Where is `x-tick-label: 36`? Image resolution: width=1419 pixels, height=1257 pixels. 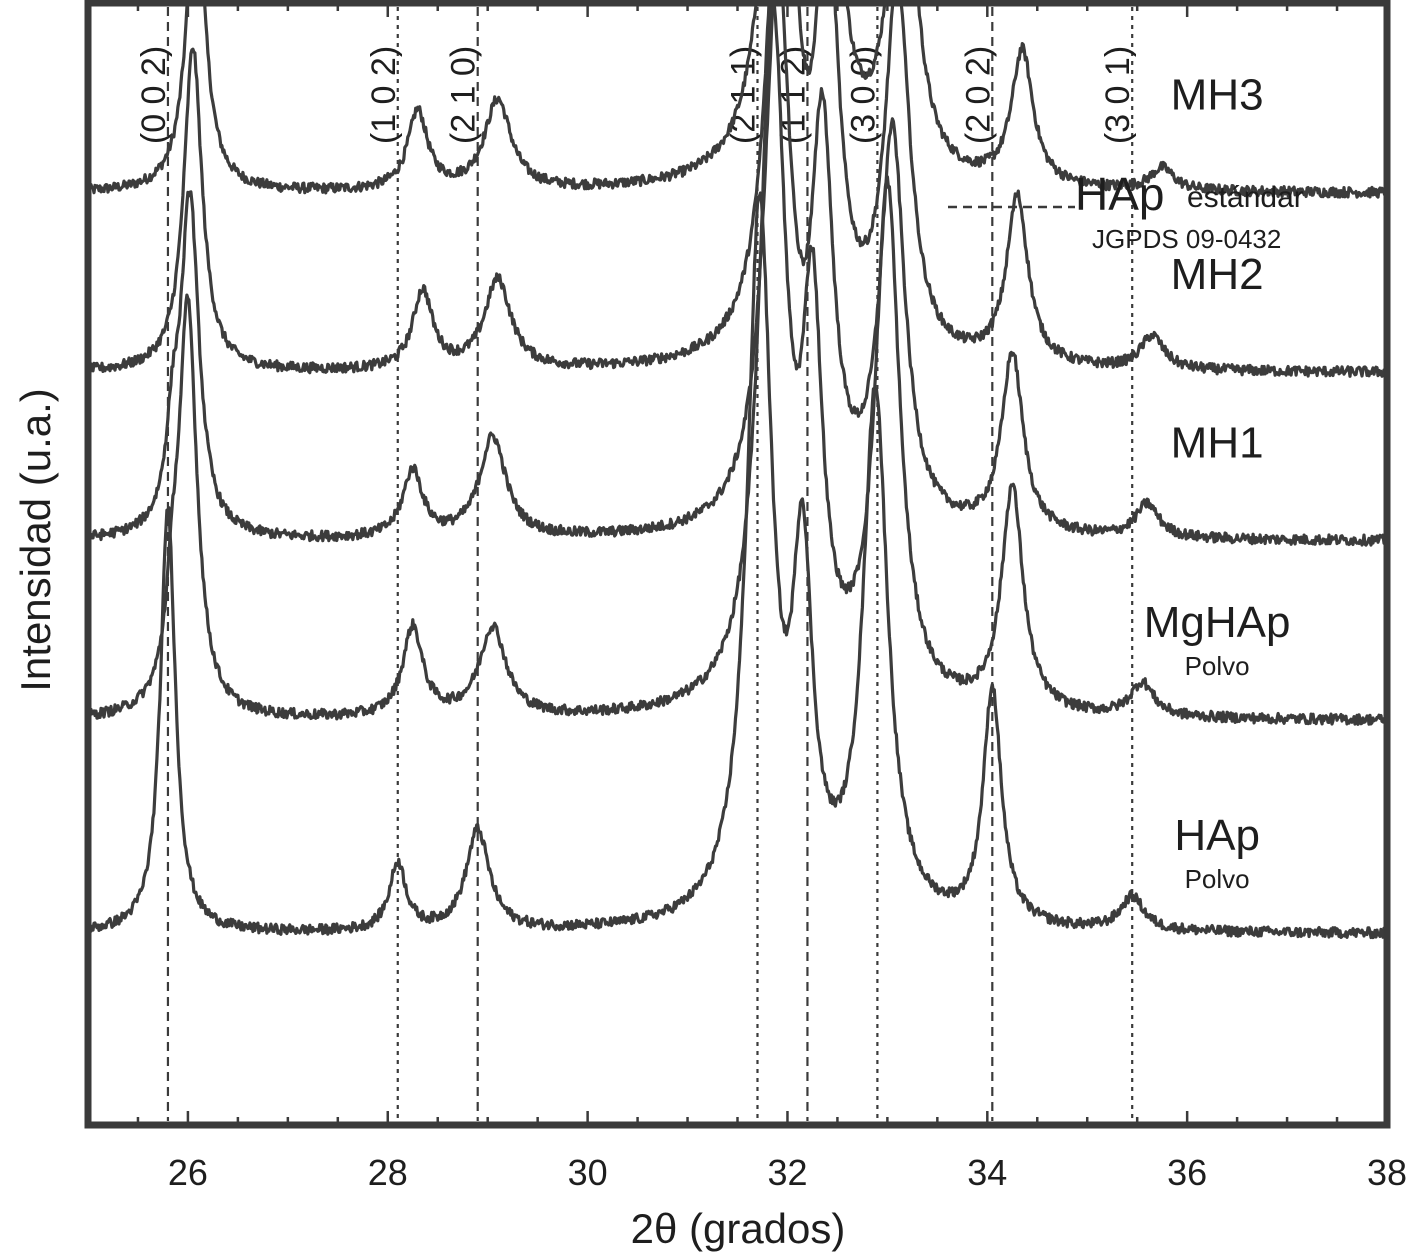 x-tick-label: 36 is located at coordinates (1187, 1172).